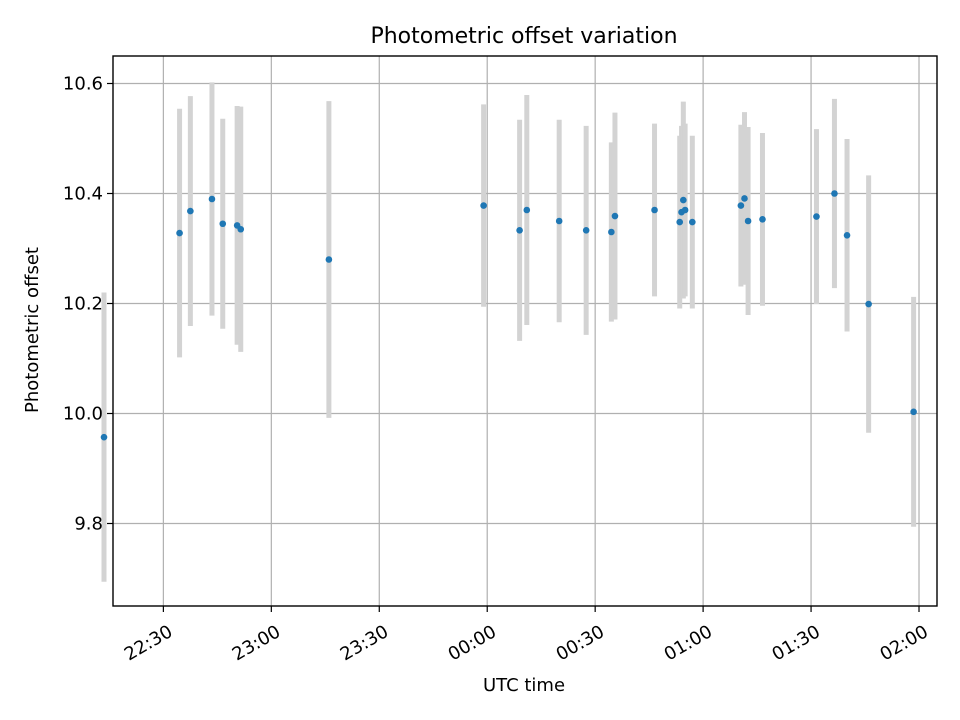 Image resolution: width=960 pixels, height=720 pixels. Describe the element at coordinates (83, 304) in the screenshot. I see `y-tick-label: 10.2` at that location.